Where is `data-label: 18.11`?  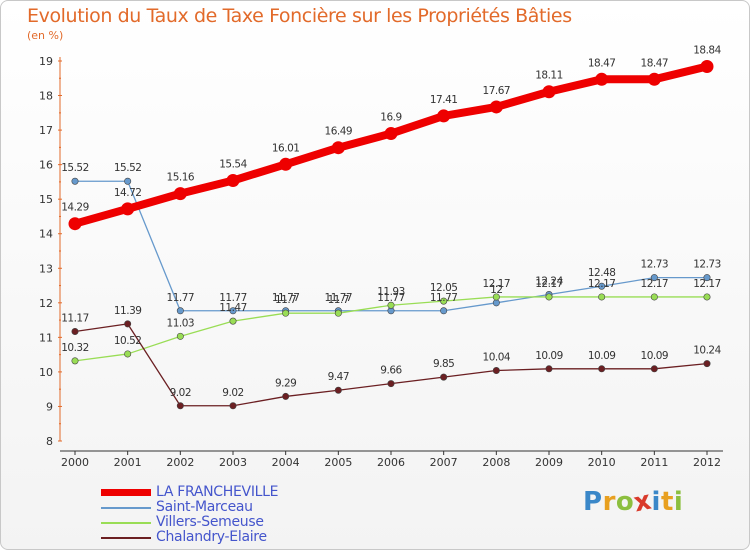 data-label: 18.11 is located at coordinates (549, 76).